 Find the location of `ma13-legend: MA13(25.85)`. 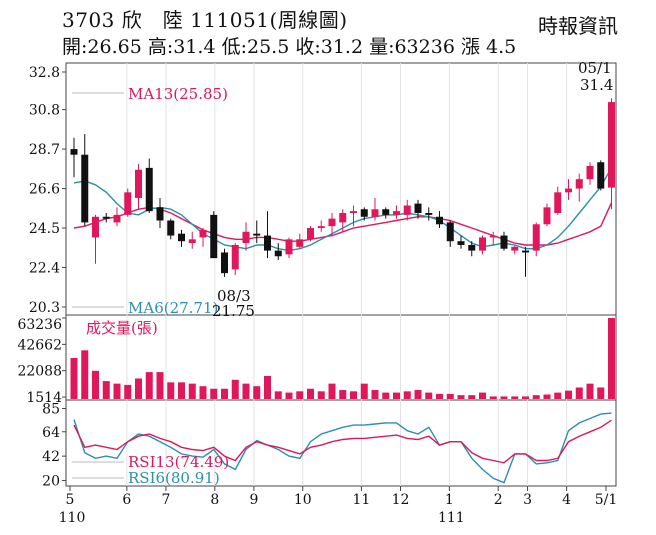

ma13-legend: MA13(25.85) is located at coordinates (178, 94).